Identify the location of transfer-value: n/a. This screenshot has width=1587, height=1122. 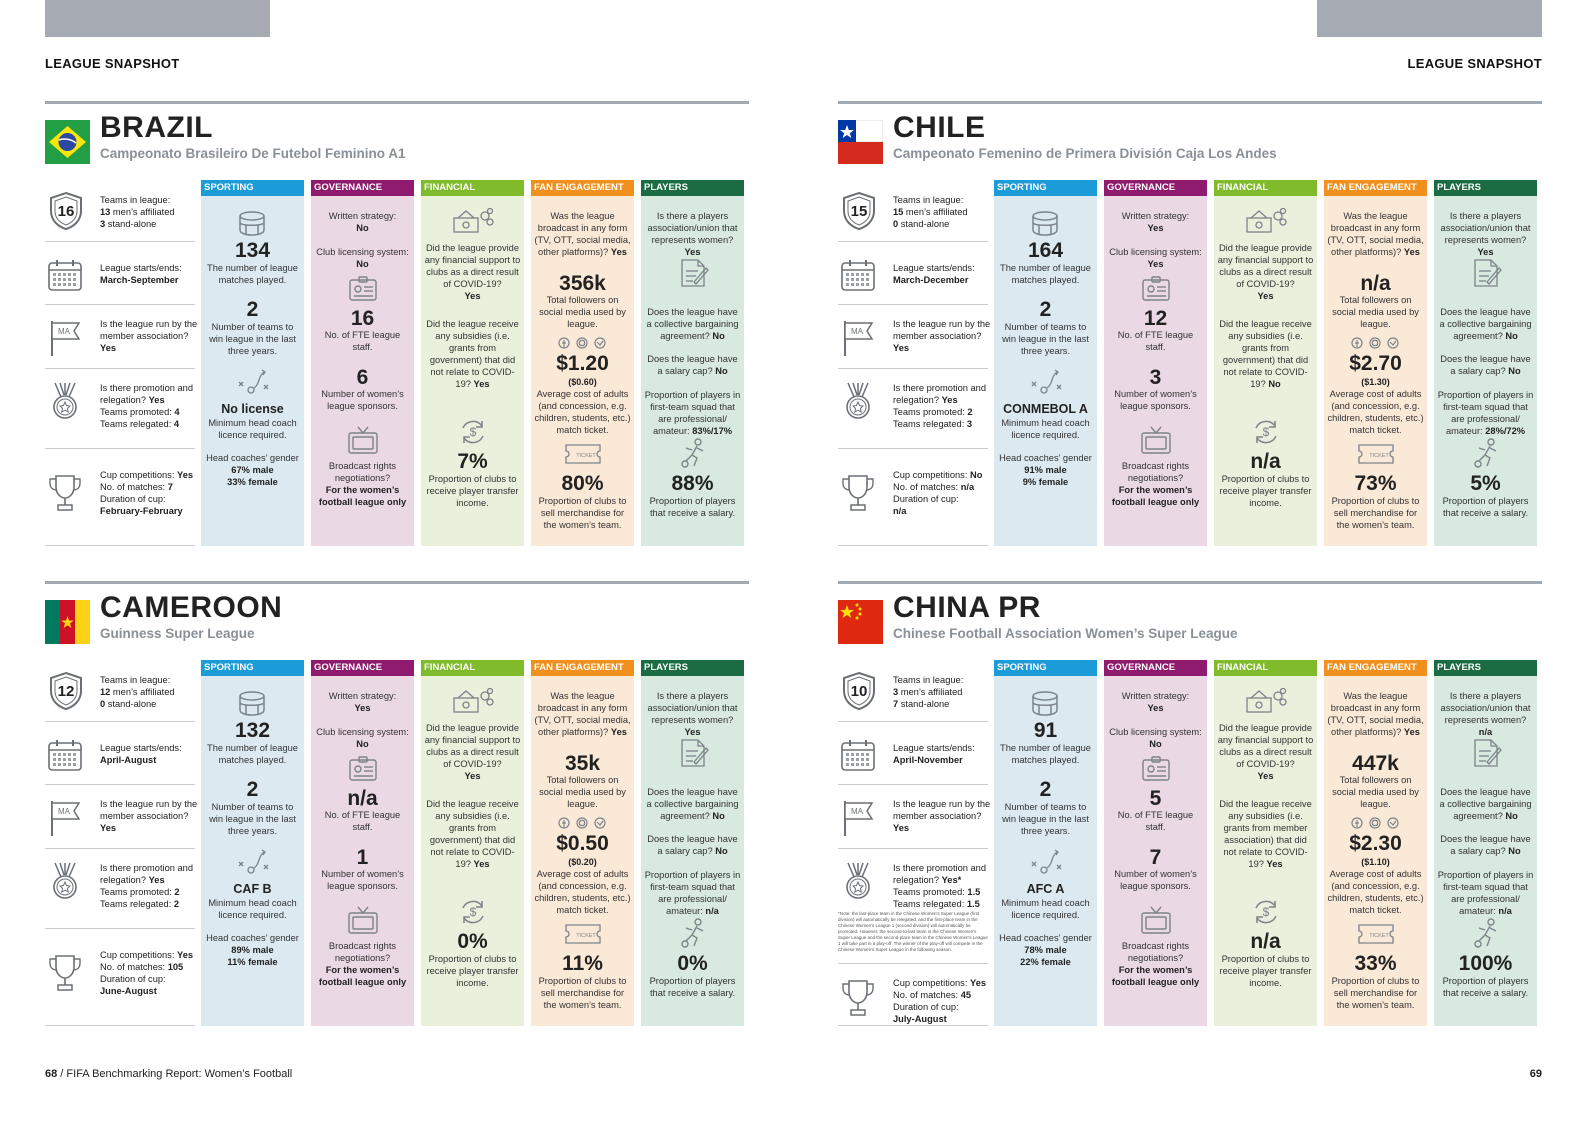
(1265, 461).